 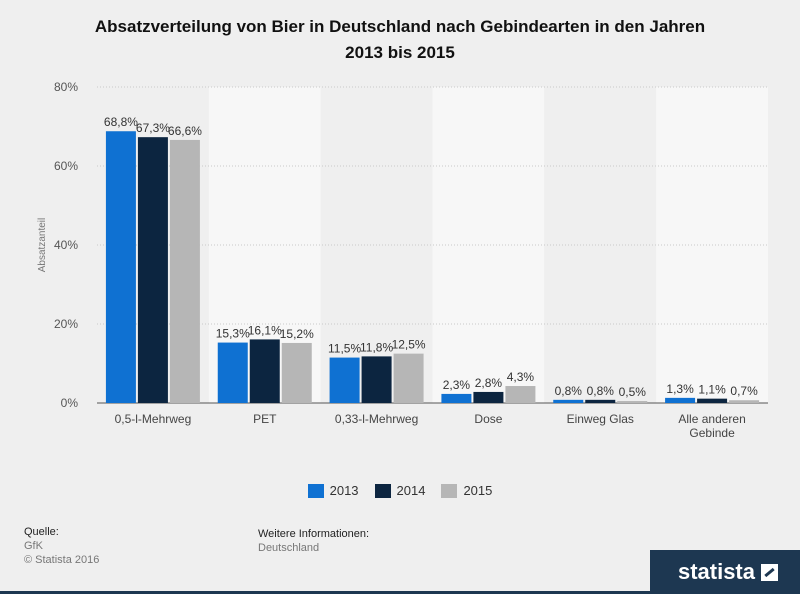 I want to click on bar-value-label: 4,3%, so click(x=521, y=377).